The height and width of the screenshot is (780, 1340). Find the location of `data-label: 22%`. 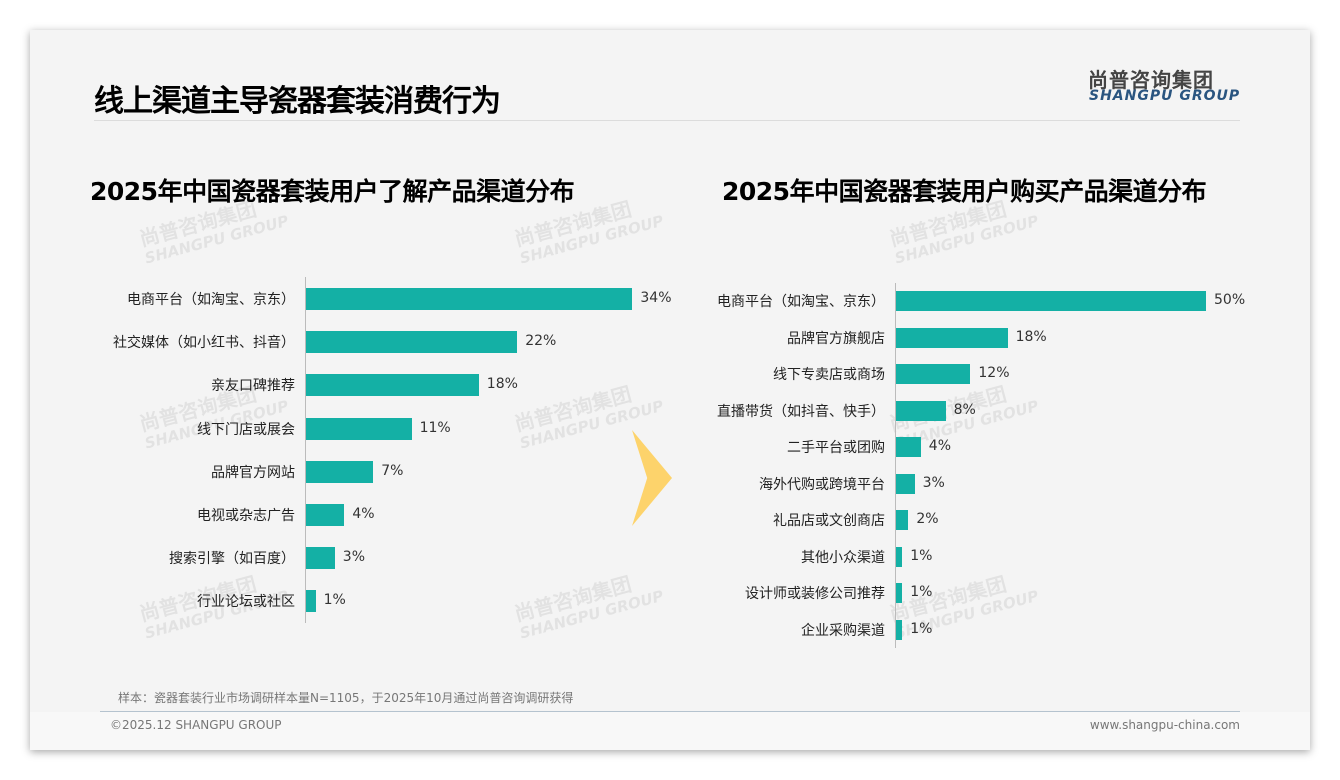

data-label: 22% is located at coordinates (541, 341).